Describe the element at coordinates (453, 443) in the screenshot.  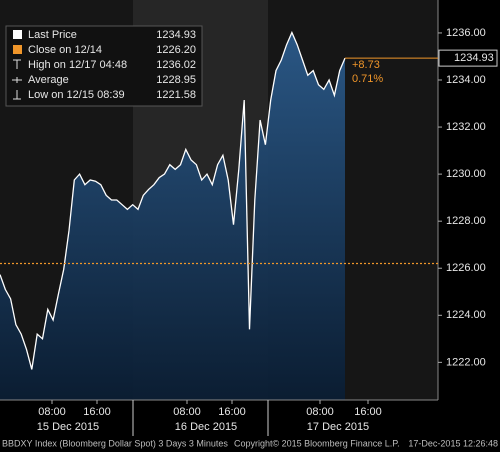
I see `footer-right: 17-Dec-2015 12:26:48` at that location.